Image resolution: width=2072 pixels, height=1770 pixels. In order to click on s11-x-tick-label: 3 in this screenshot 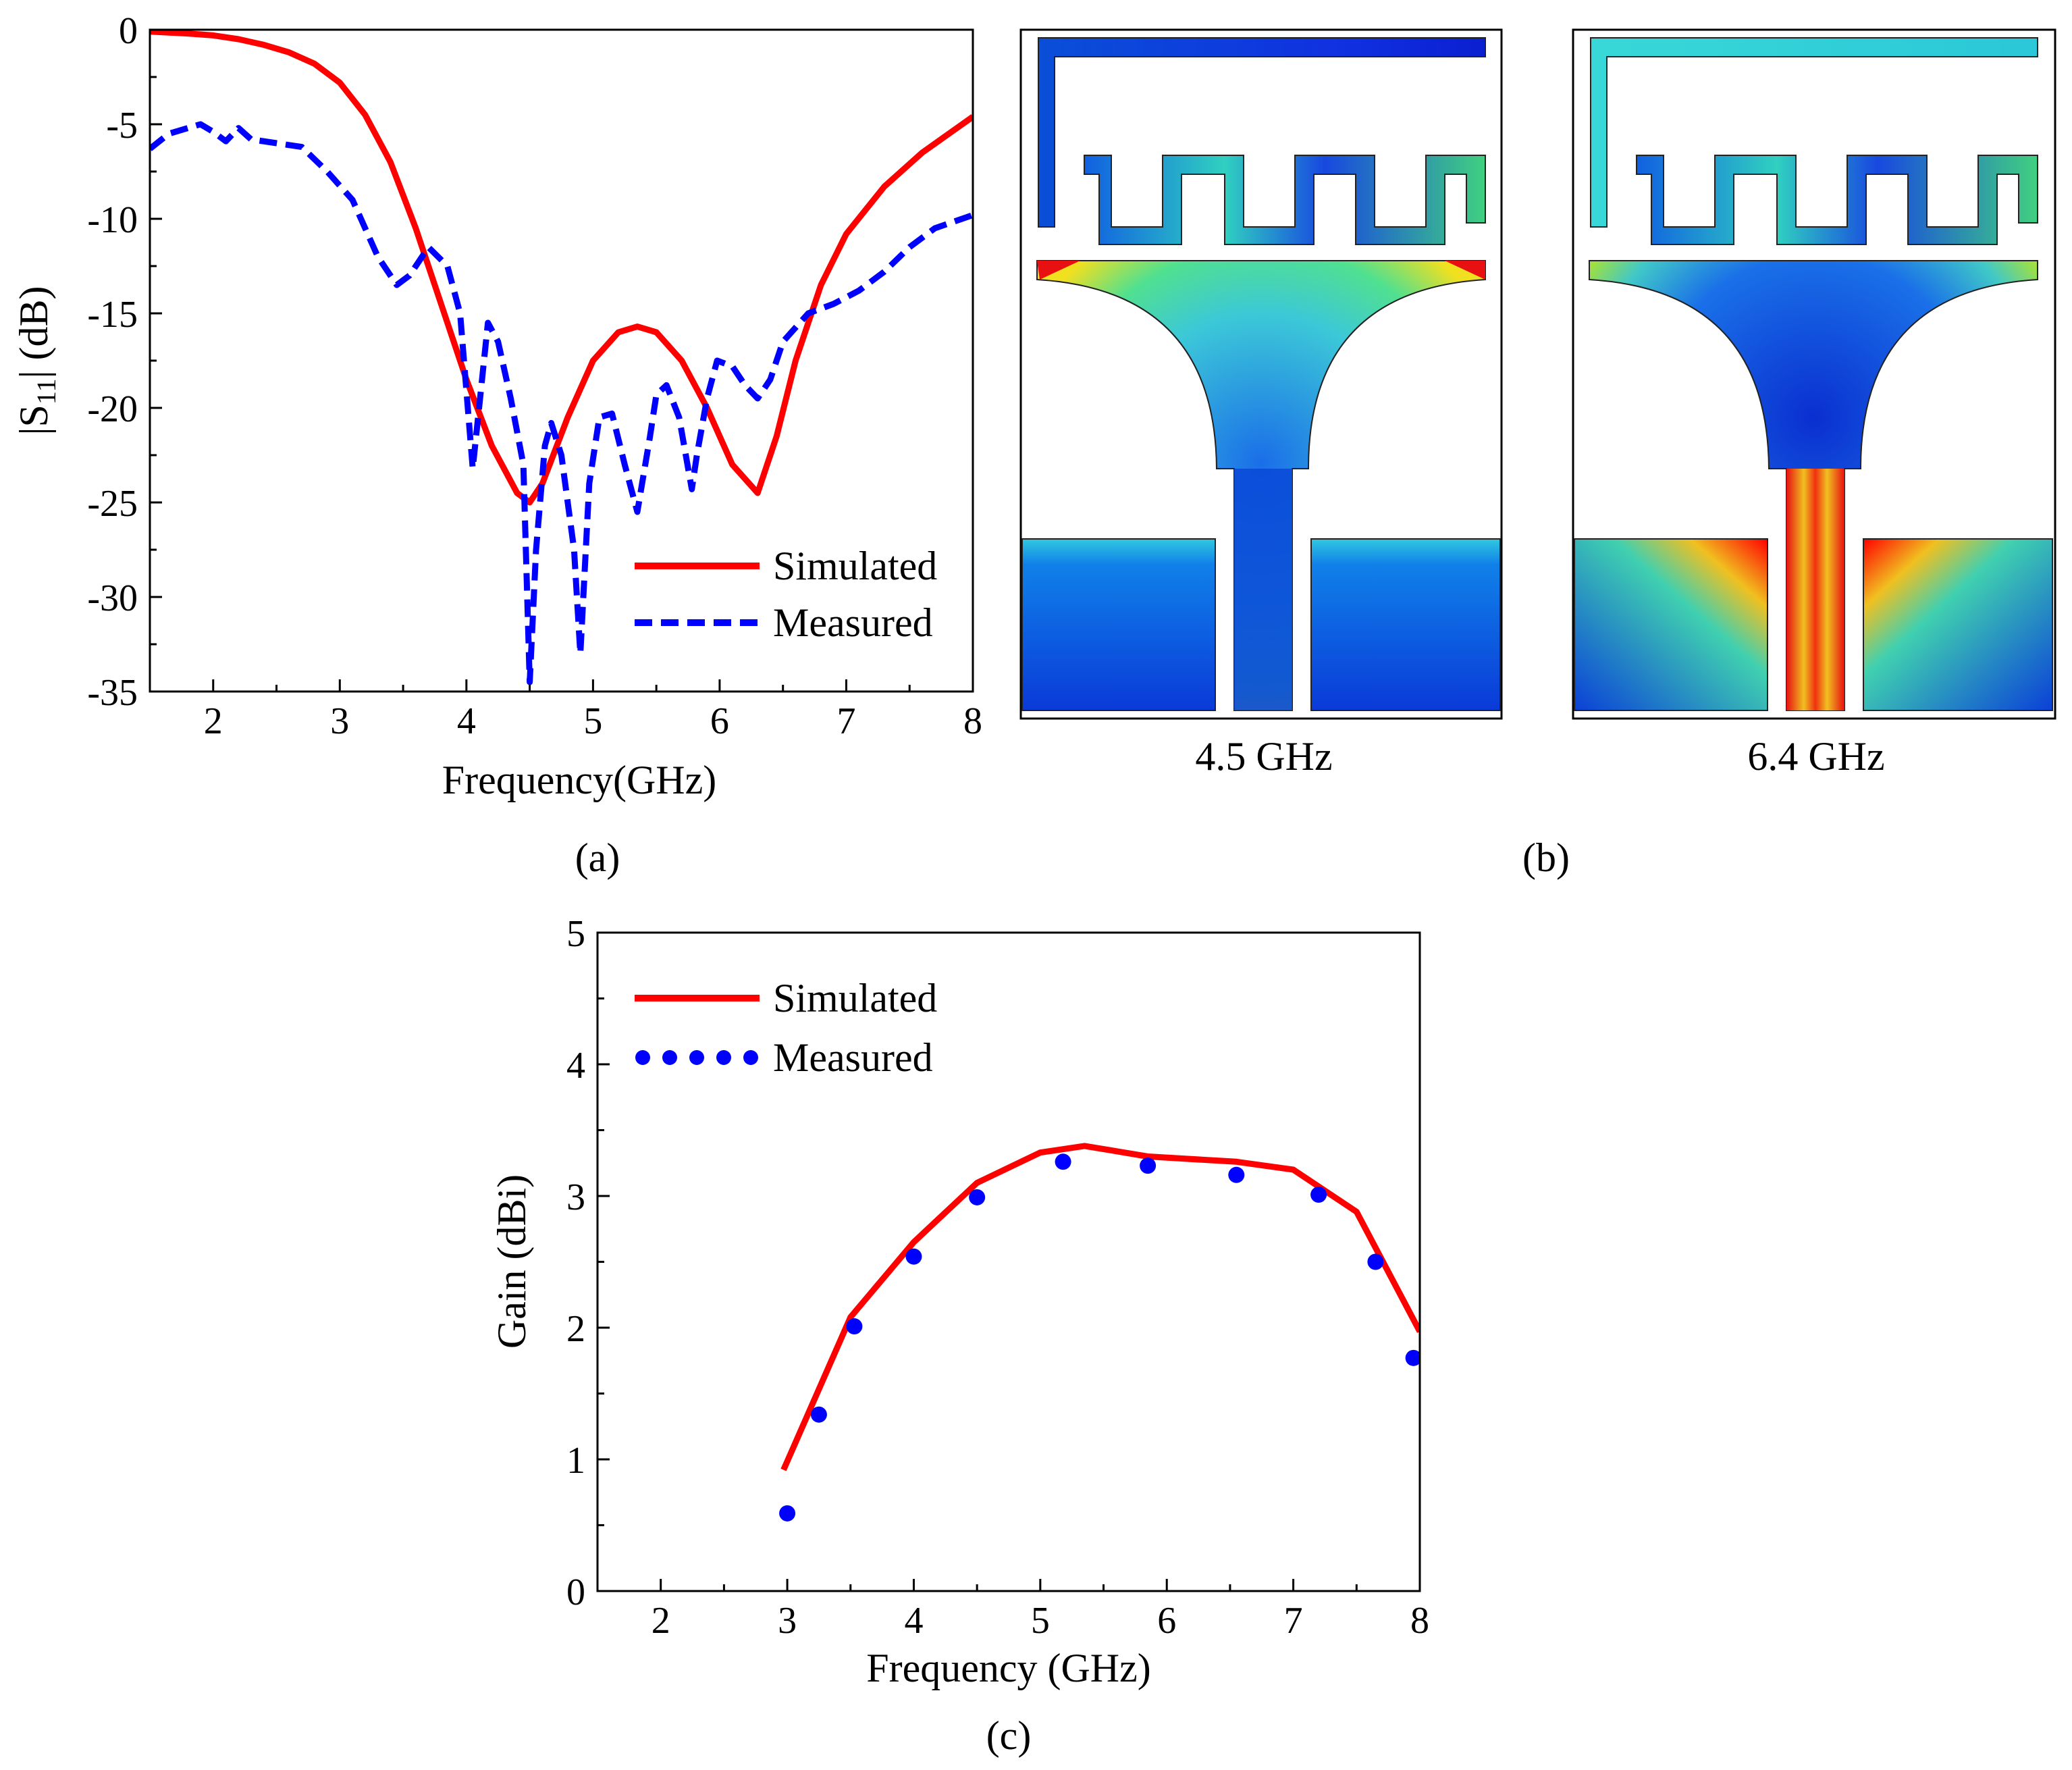, I will do `click(339, 721)`.